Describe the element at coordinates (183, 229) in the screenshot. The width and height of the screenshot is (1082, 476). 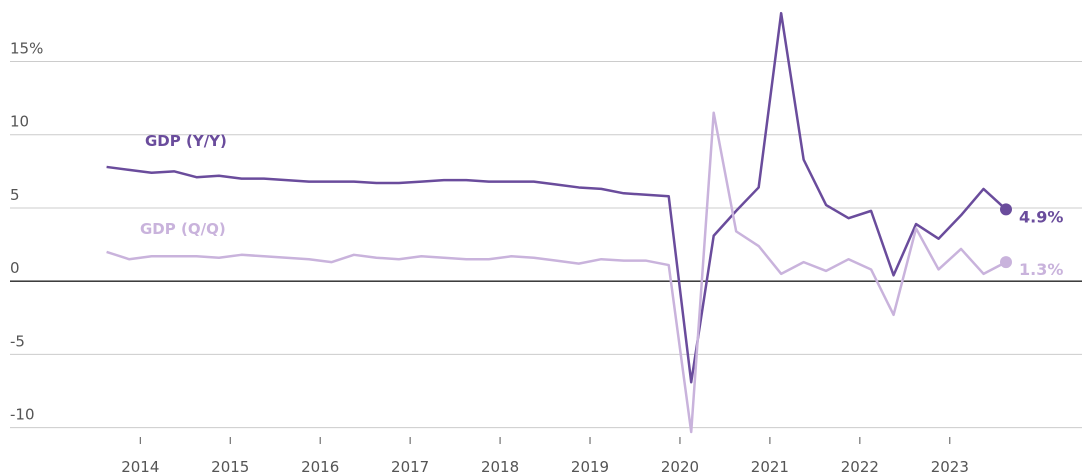
I see `series-label: GDP (Q/Q)` at that location.